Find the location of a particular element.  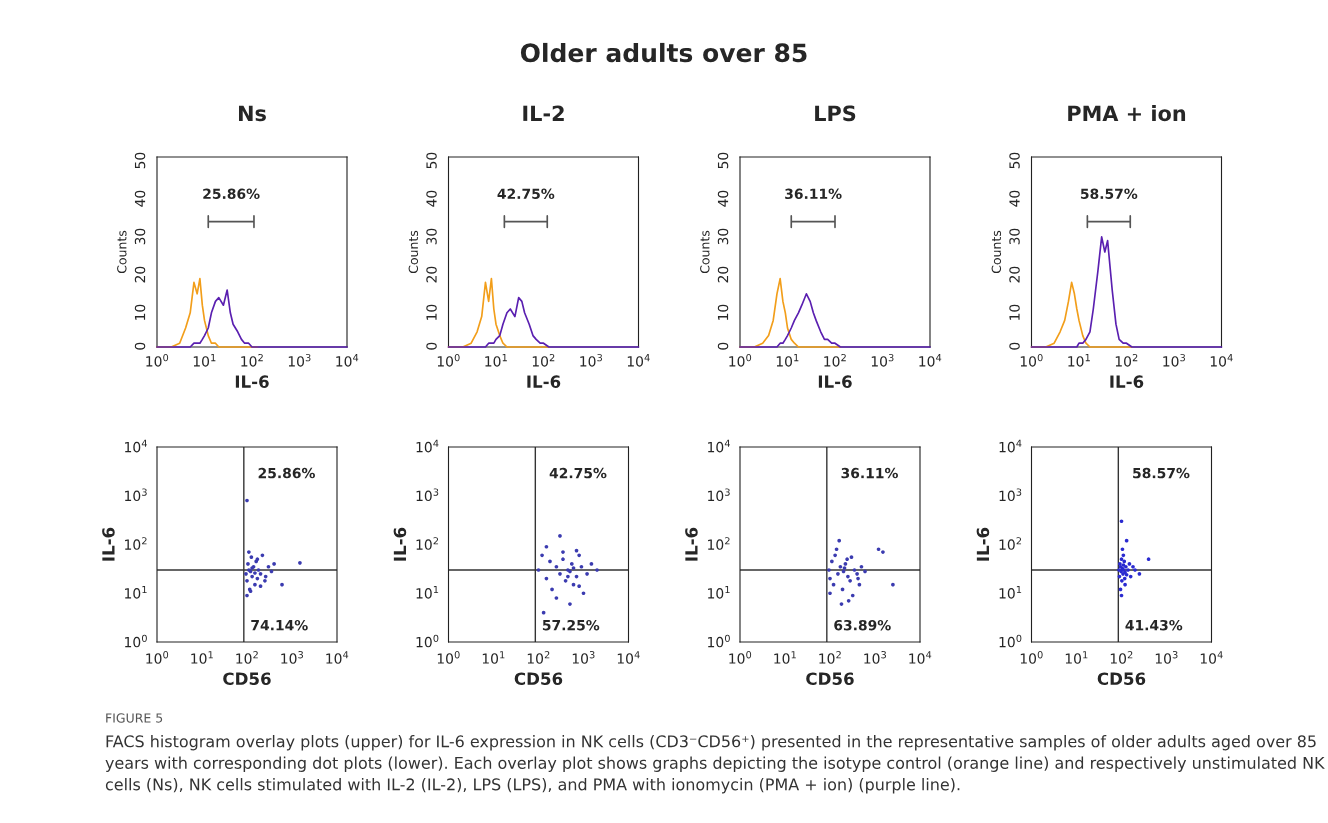

annotation: 63.89% is located at coordinates (862, 625).